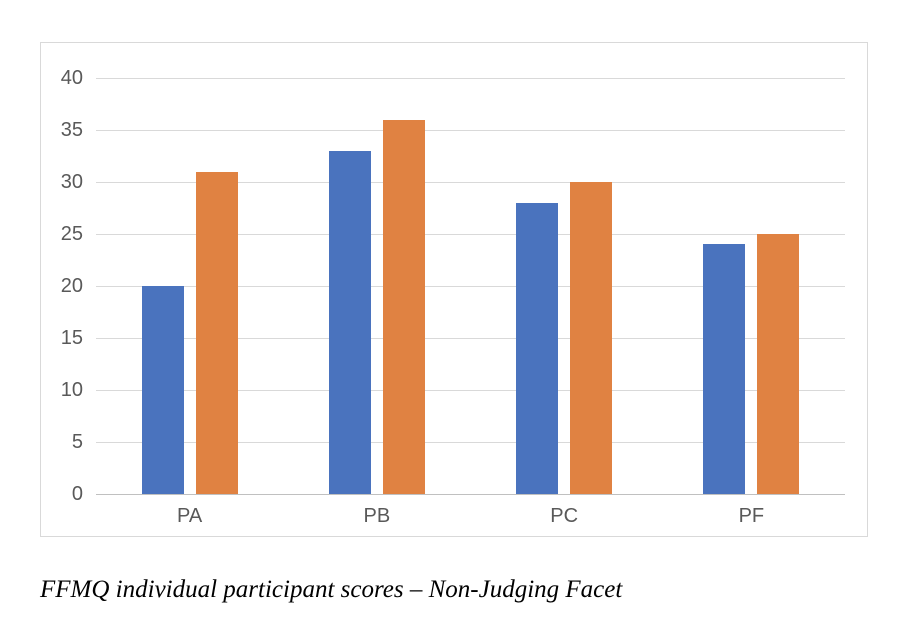 Image resolution: width=924 pixels, height=632 pixels. What do you see at coordinates (216, 332) in the screenshot?
I see `bar-series-2-pa` at bounding box center [216, 332].